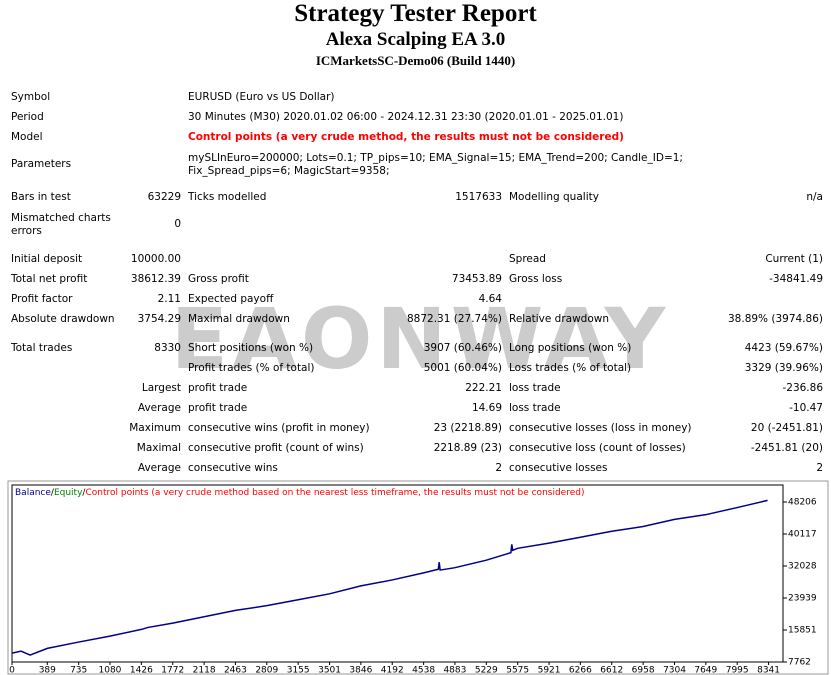  I want to click on stat-label: consecutive losses, so click(558, 468).